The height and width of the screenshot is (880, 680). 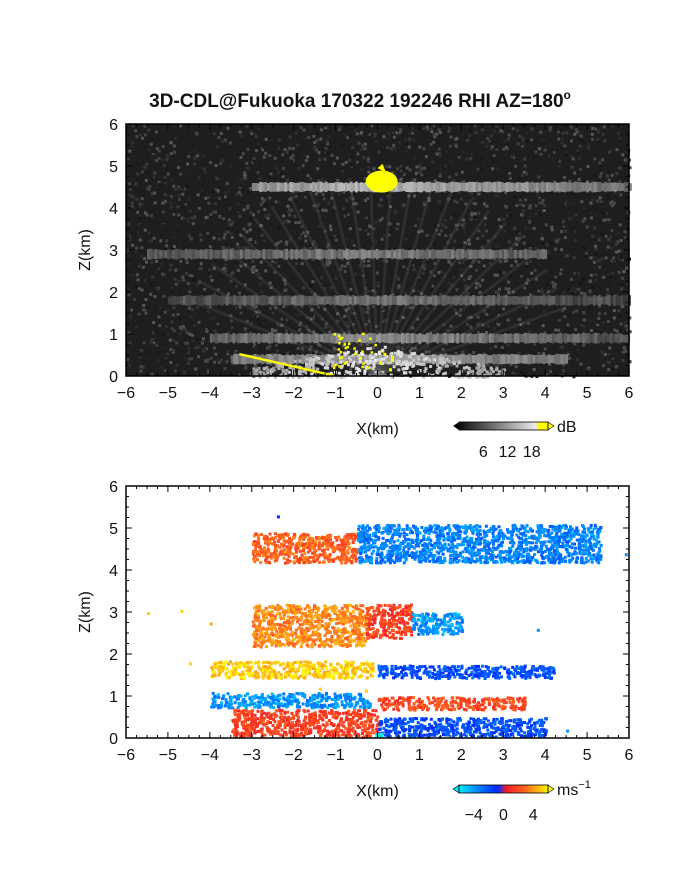 What do you see at coordinates (334, 368) in the screenshot?
I see `clutter-speck` at bounding box center [334, 368].